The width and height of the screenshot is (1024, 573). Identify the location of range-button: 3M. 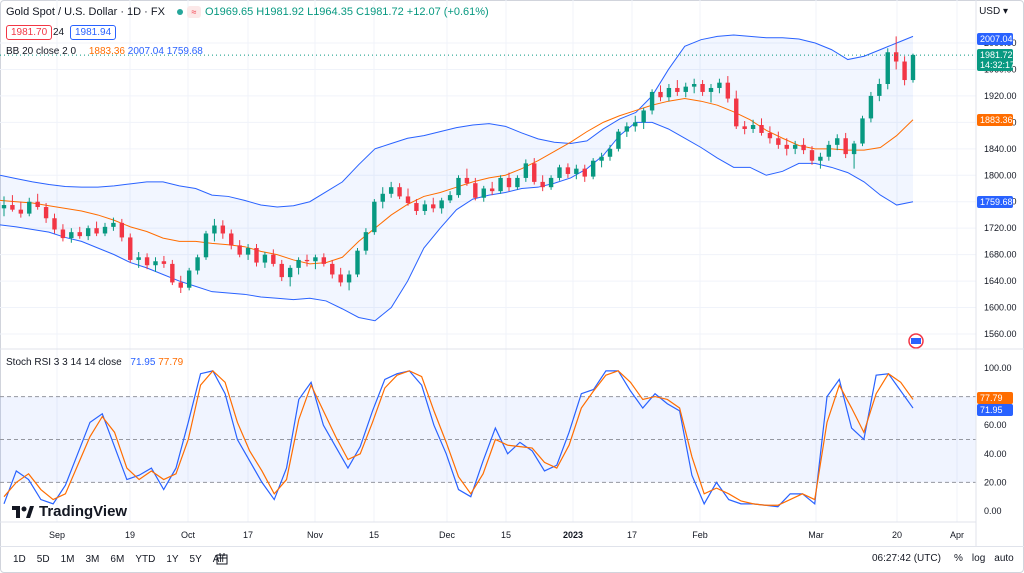
(92, 559).